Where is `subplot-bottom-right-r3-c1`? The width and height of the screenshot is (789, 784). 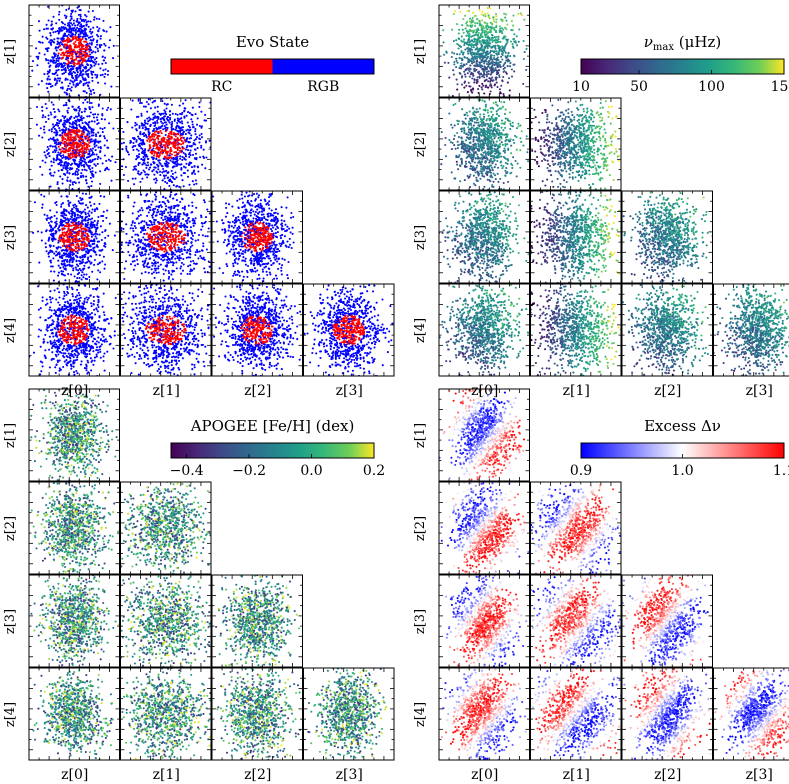 subplot-bottom-right-r3-c1 is located at coordinates (576, 621).